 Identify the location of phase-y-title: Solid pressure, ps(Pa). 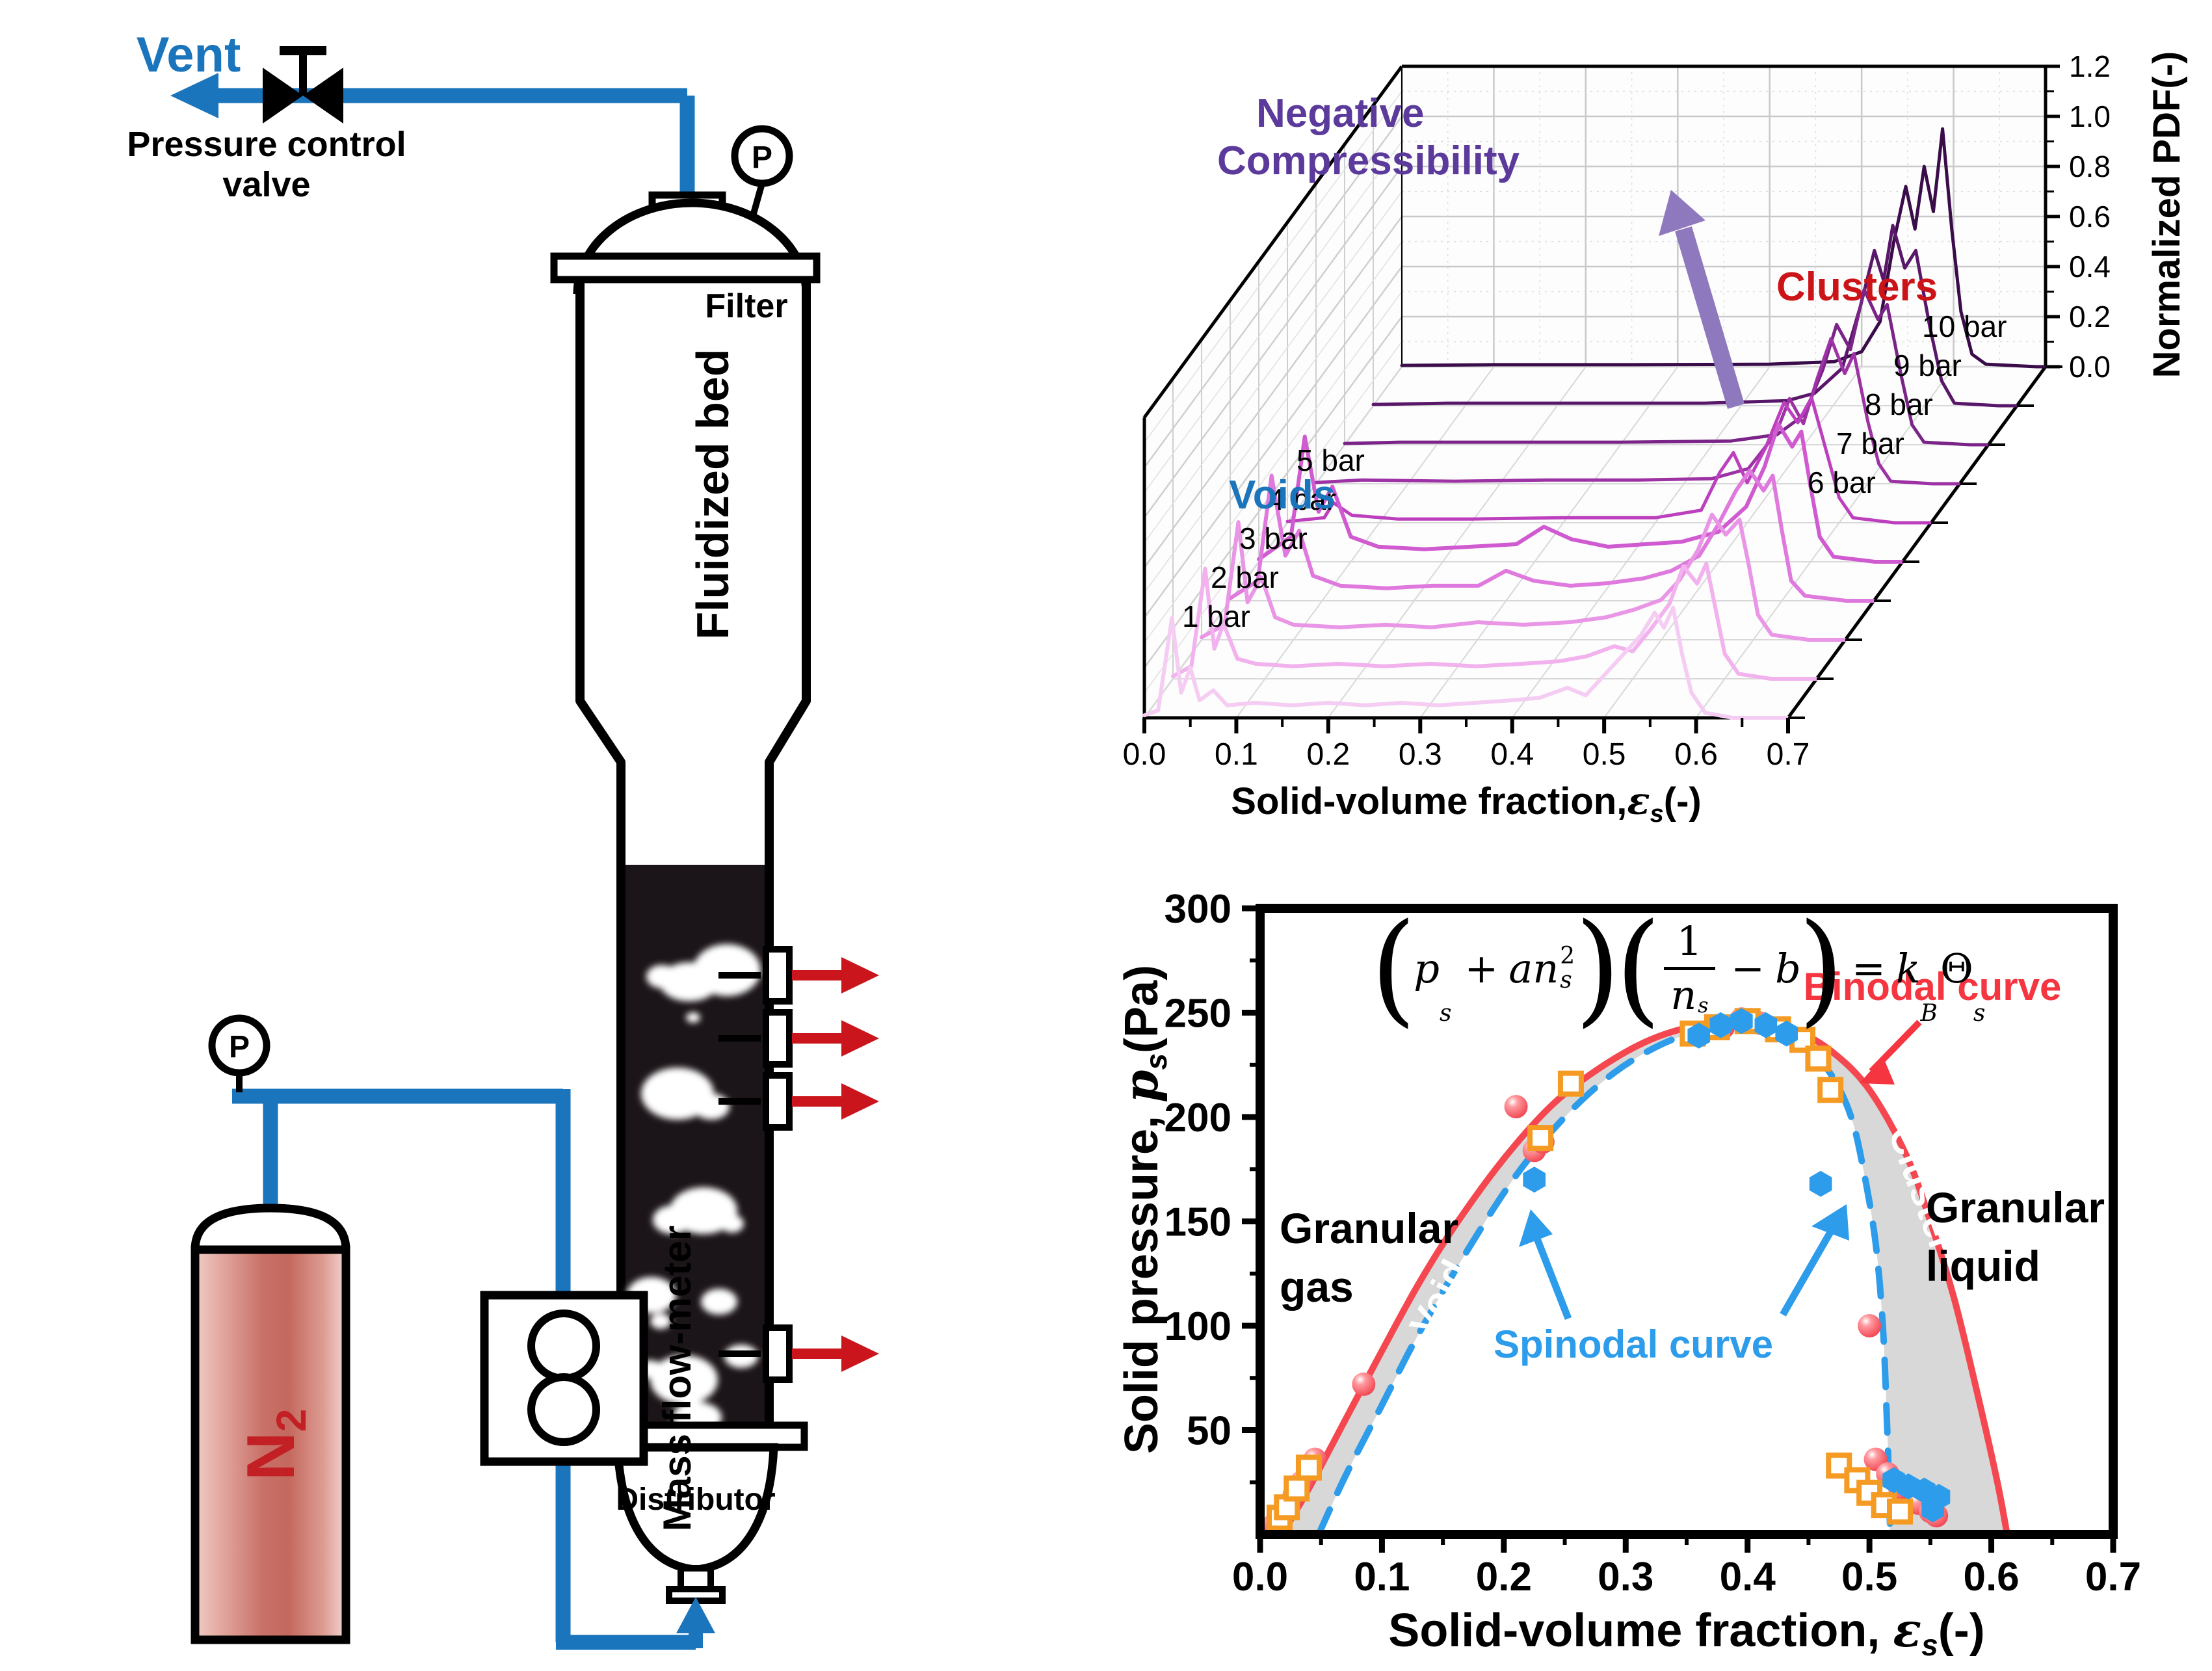
(1143, 1209).